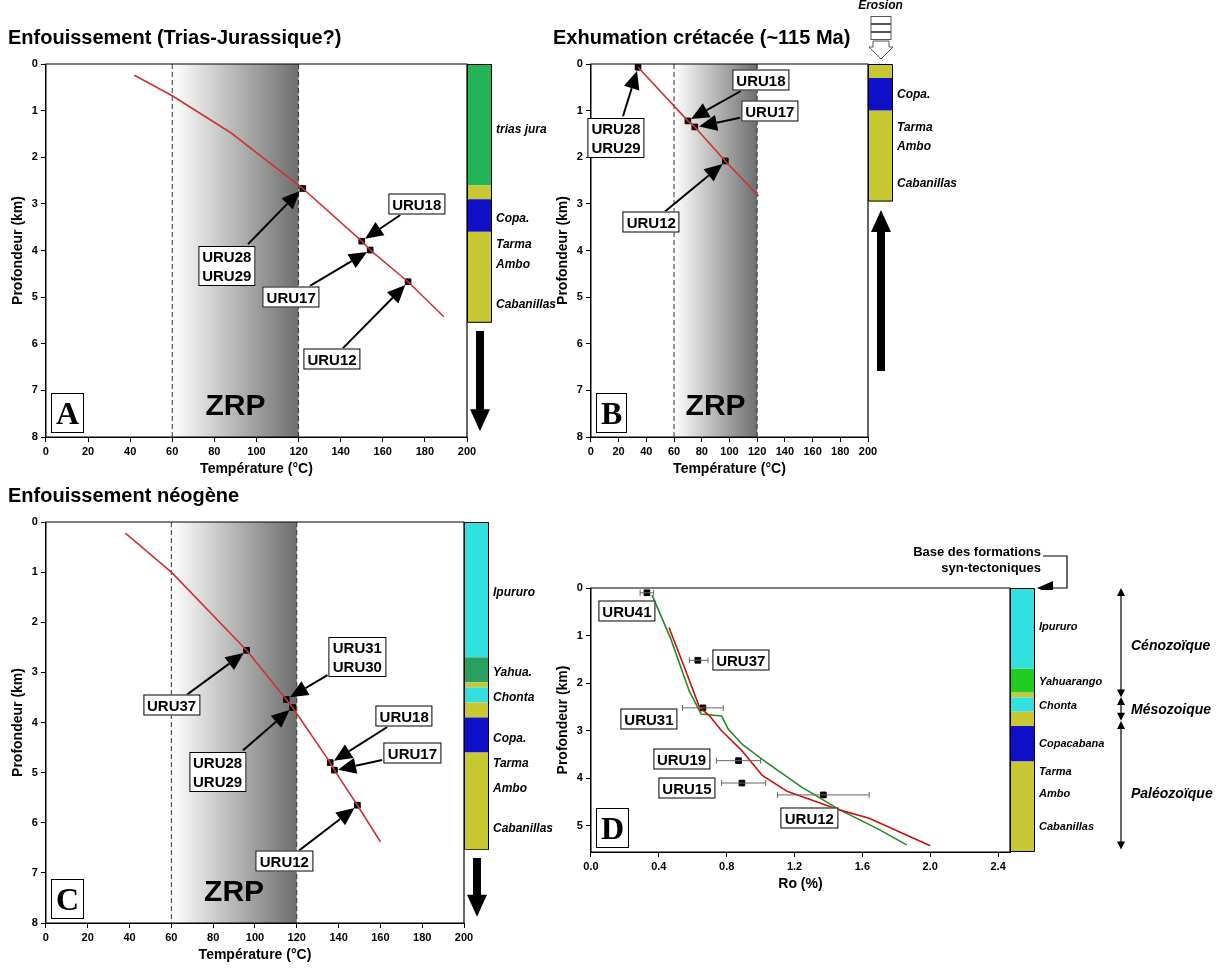  What do you see at coordinates (175, 36) in the screenshot?
I see `chart-title: Enfouissement (Trias-Jurassique?)` at bounding box center [175, 36].